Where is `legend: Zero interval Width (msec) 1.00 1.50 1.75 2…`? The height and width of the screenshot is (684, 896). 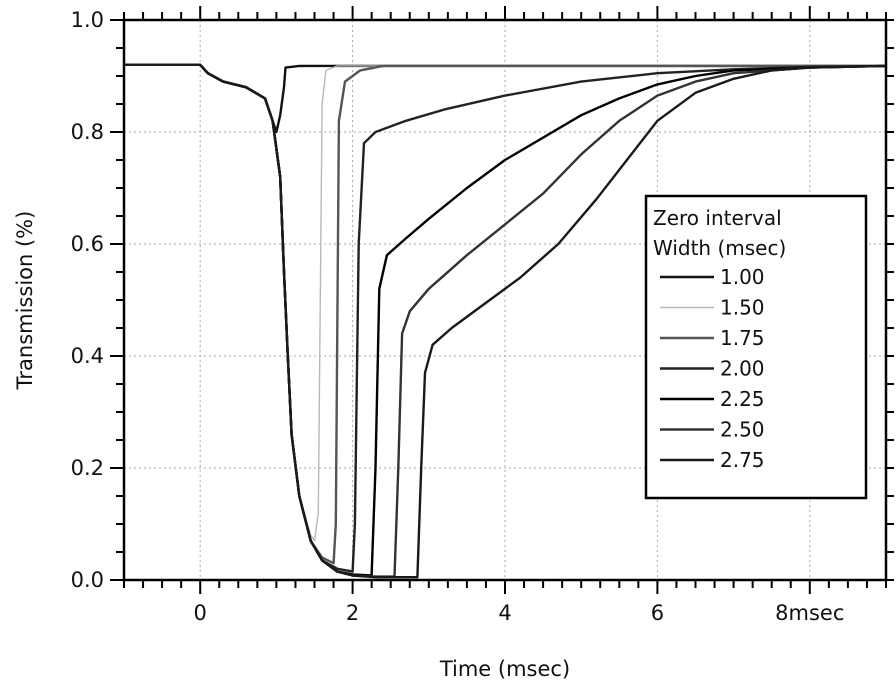
legend: Zero interval Width (msec) 1.00 1.50 1.75 2… is located at coordinates (756, 347).